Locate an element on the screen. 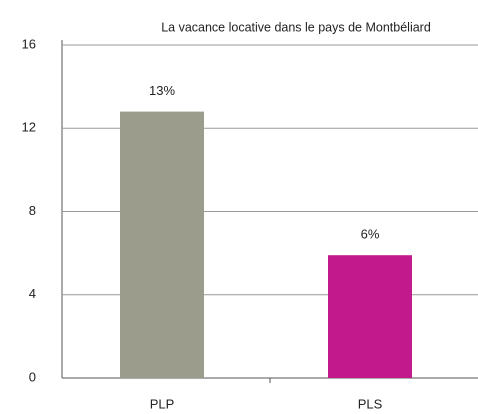 The image size is (478, 414). data-label: 13% is located at coordinates (162, 90).